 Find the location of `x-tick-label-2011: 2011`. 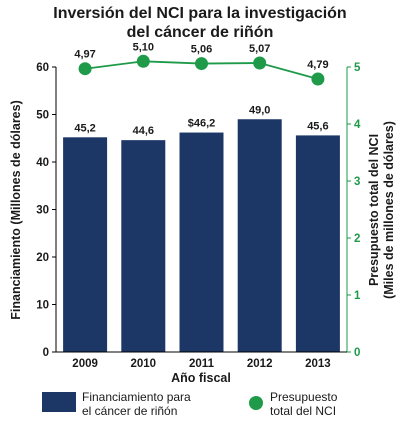

x-tick-label-2011: 2011 is located at coordinates (202, 364).